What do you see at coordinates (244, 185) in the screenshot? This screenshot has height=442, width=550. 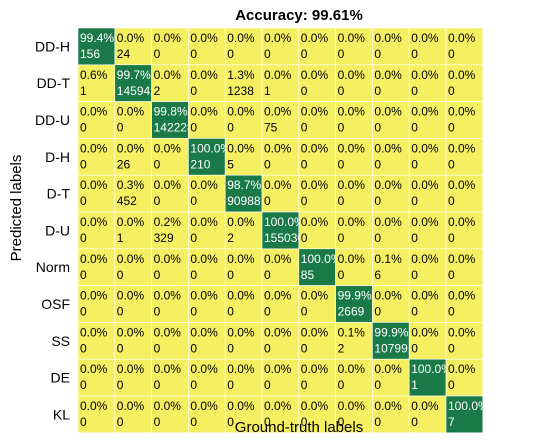 I see `cell-percentage: 98.7%` at bounding box center [244, 185].